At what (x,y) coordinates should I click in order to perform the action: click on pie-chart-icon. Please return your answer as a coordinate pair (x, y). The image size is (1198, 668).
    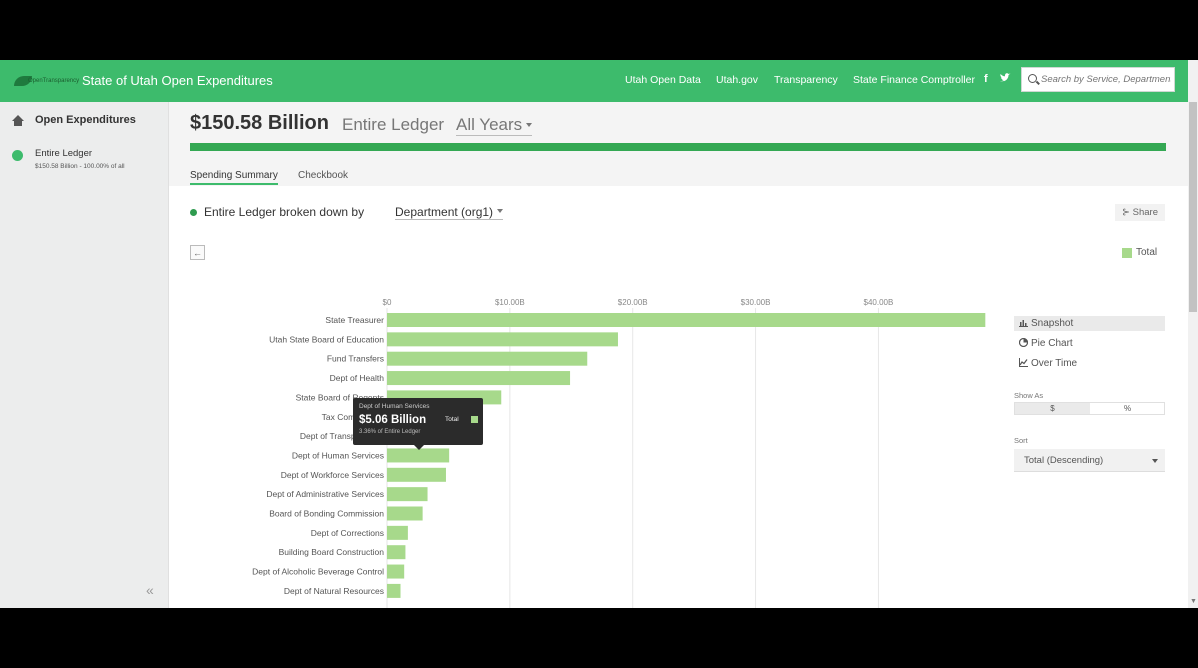
    Looking at the image, I should click on (1023, 342).